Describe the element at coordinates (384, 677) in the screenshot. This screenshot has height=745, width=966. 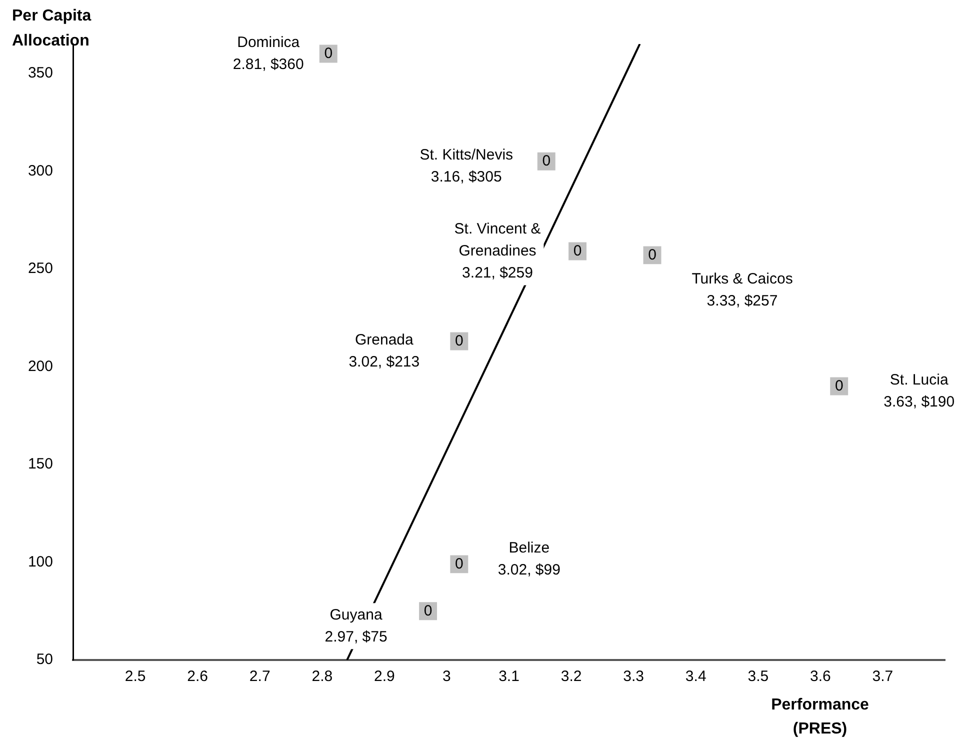
I see `x-tick-label: 2.9` at that location.